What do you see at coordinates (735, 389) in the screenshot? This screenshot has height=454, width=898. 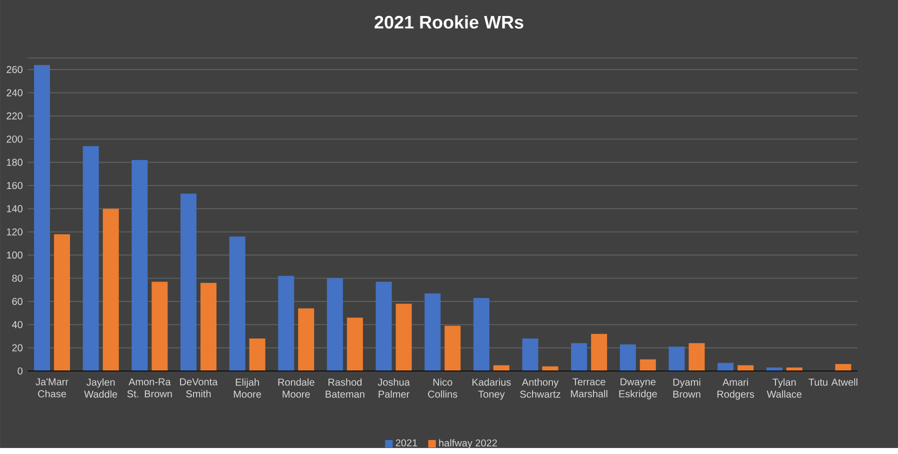 I see `x-tick-label: Amari Rodgers` at bounding box center [735, 389].